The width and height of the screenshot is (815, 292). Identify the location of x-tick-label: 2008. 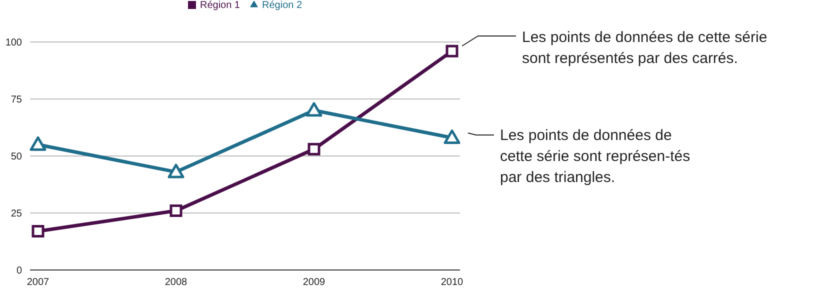
(176, 282).